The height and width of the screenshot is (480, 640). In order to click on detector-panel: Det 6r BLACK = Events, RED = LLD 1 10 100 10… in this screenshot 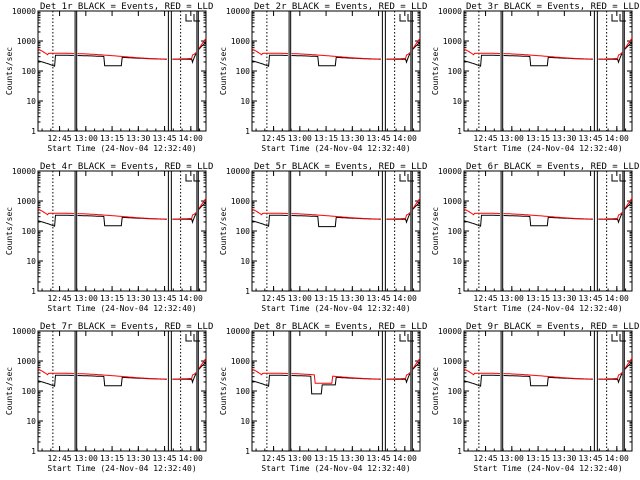, I will do `click(535, 237)`.